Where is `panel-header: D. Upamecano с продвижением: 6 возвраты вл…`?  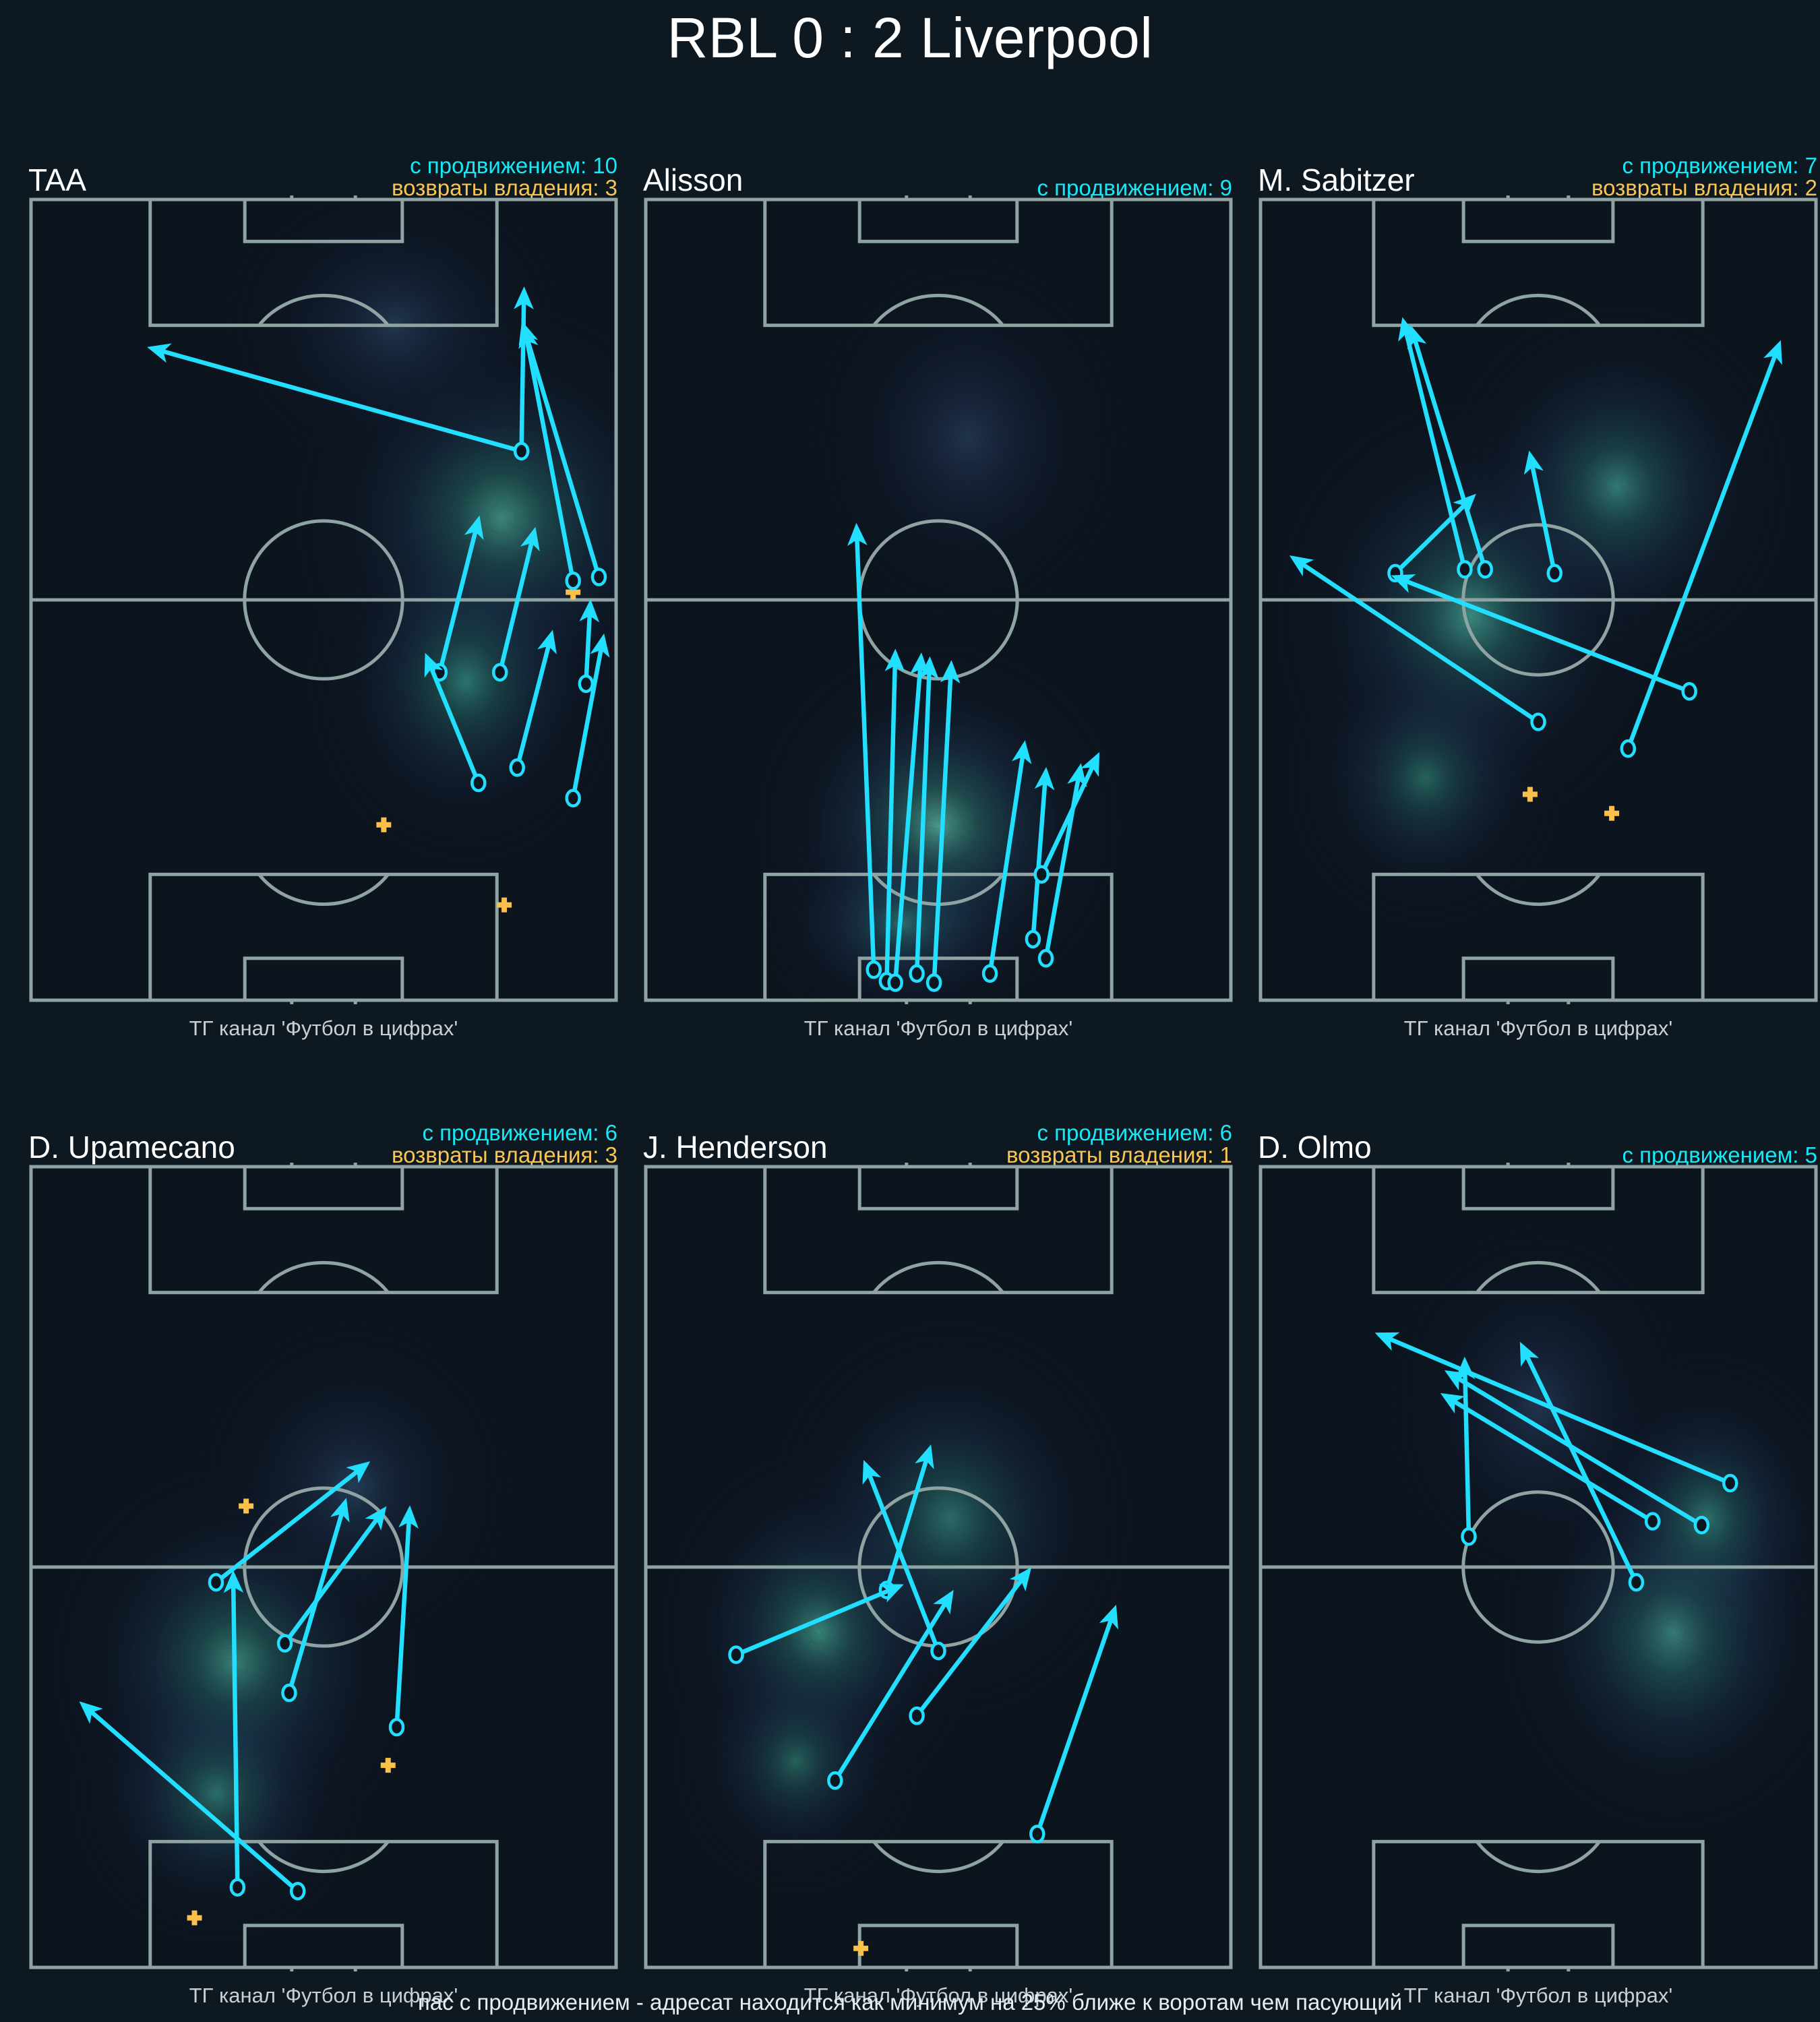
panel-header: D. Upamecano с продвижением: 6 возвраты вл… is located at coordinates (323, 1138).